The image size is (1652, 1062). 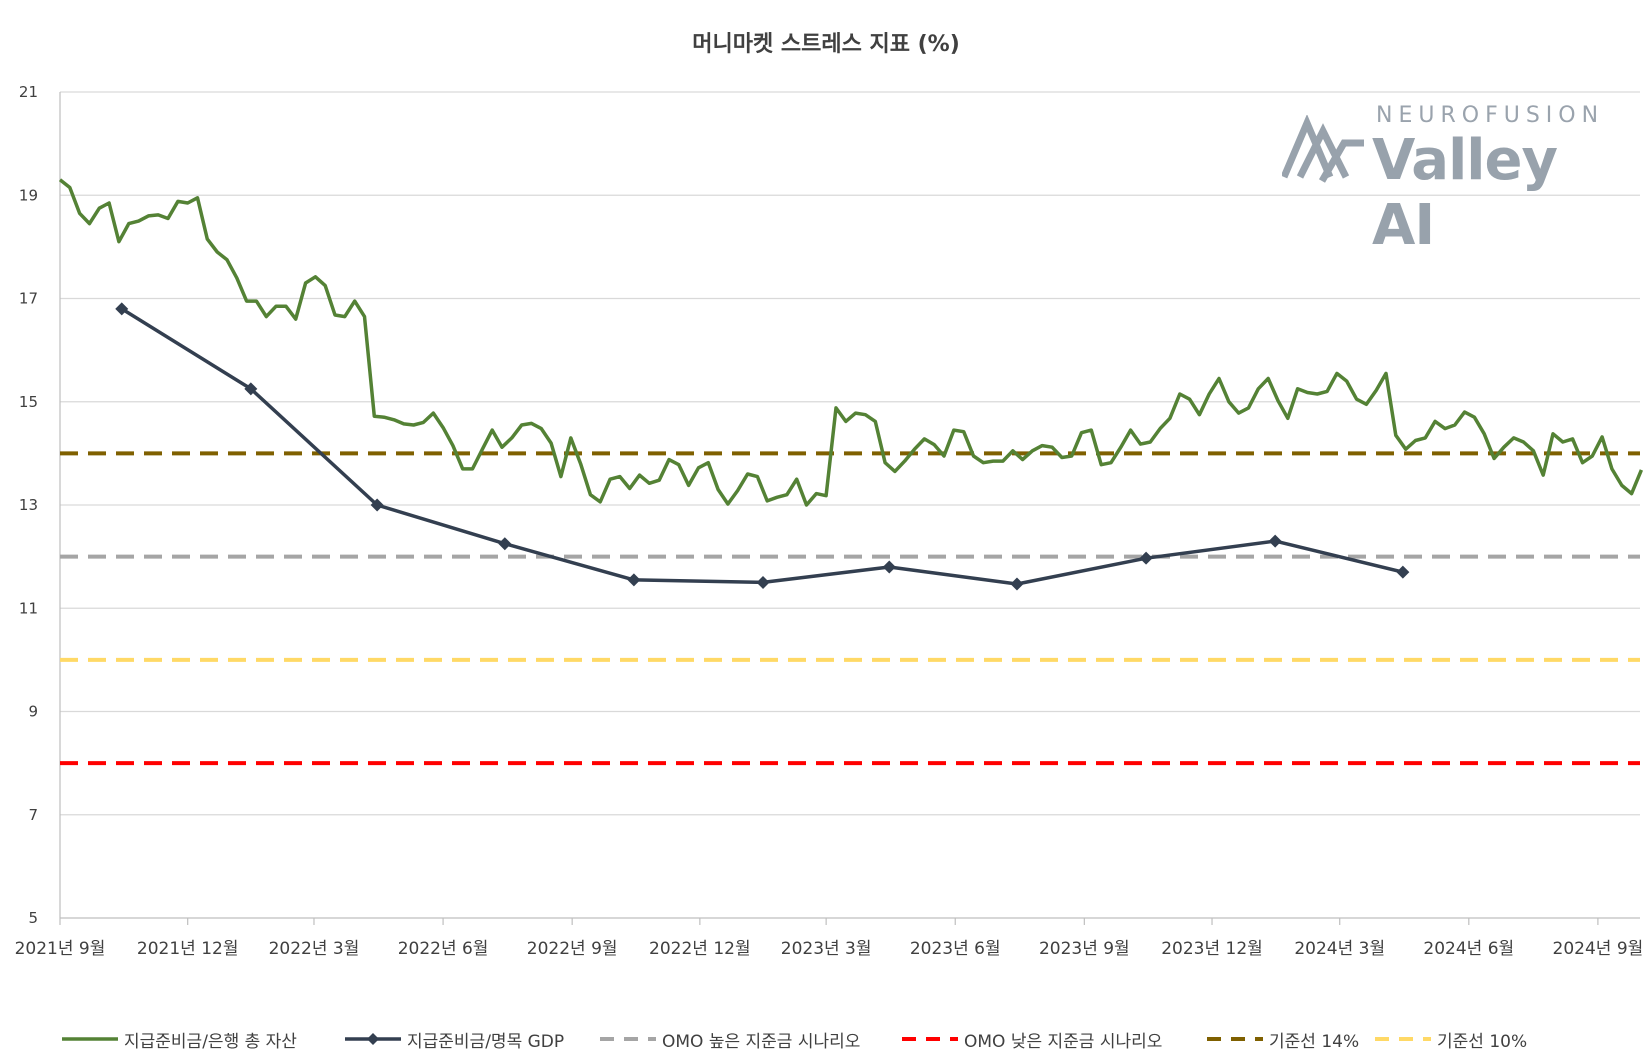 I want to click on legend-item: 기준선 10%, so click(x=1451, y=1039).